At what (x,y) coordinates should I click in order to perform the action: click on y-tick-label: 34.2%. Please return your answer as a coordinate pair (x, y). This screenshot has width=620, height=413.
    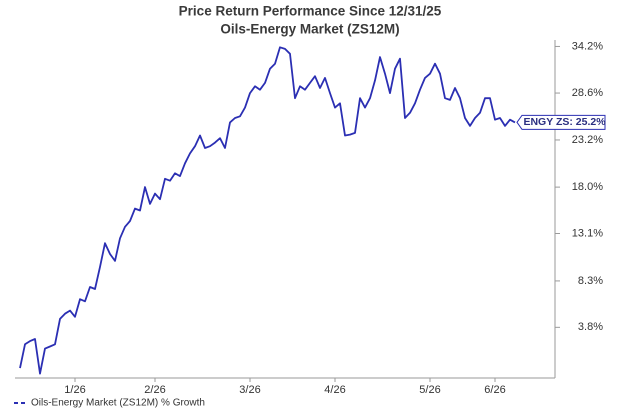
    Looking at the image, I should click on (587, 46).